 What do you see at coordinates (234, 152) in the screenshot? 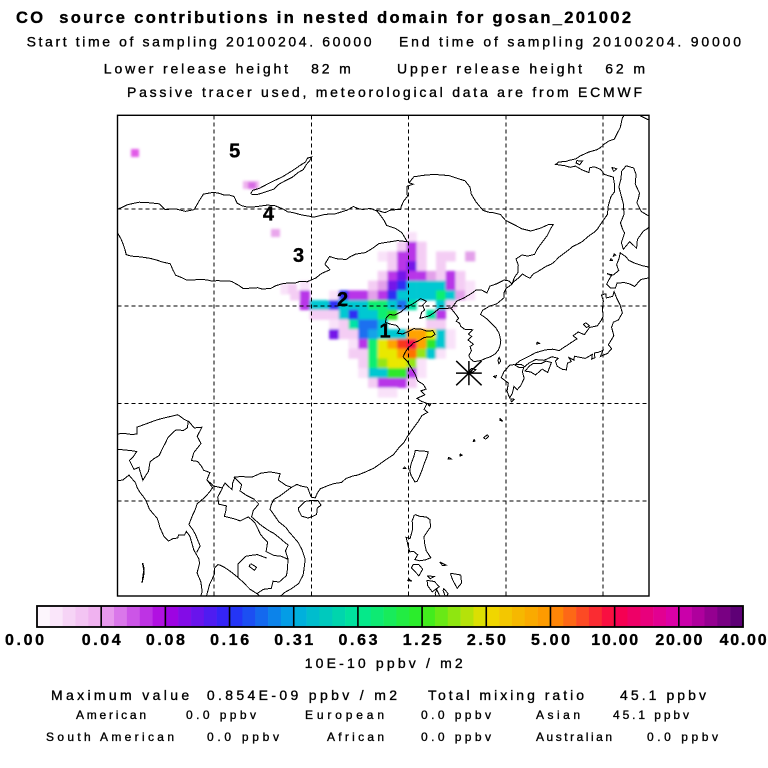
I see `svg-text: 5` at bounding box center [234, 152].